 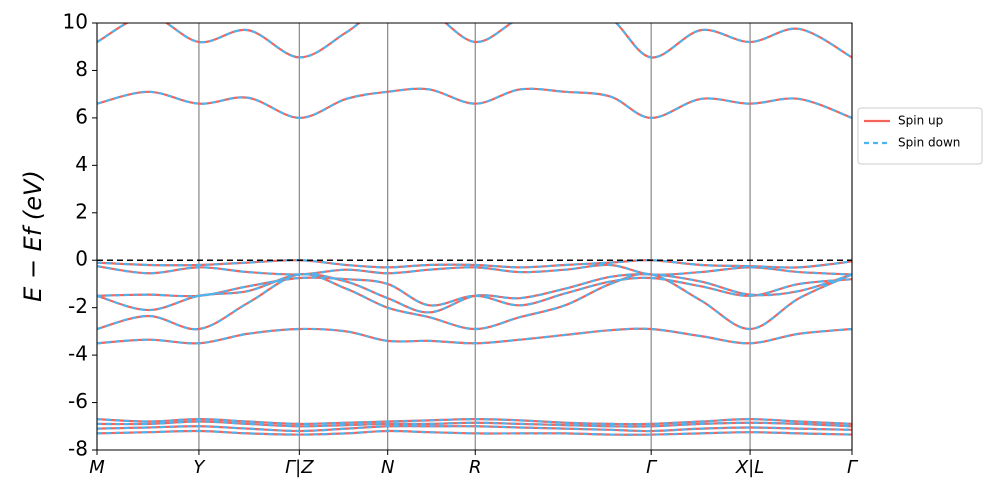 I want to click on y-tick-label: 4, so click(x=81, y=164).